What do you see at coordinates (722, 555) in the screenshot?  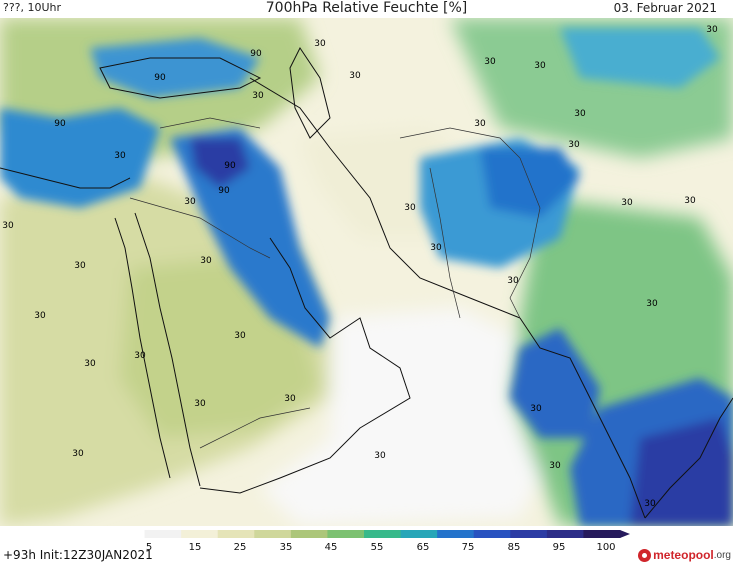 I see `logo-tld: .org` at bounding box center [722, 555].